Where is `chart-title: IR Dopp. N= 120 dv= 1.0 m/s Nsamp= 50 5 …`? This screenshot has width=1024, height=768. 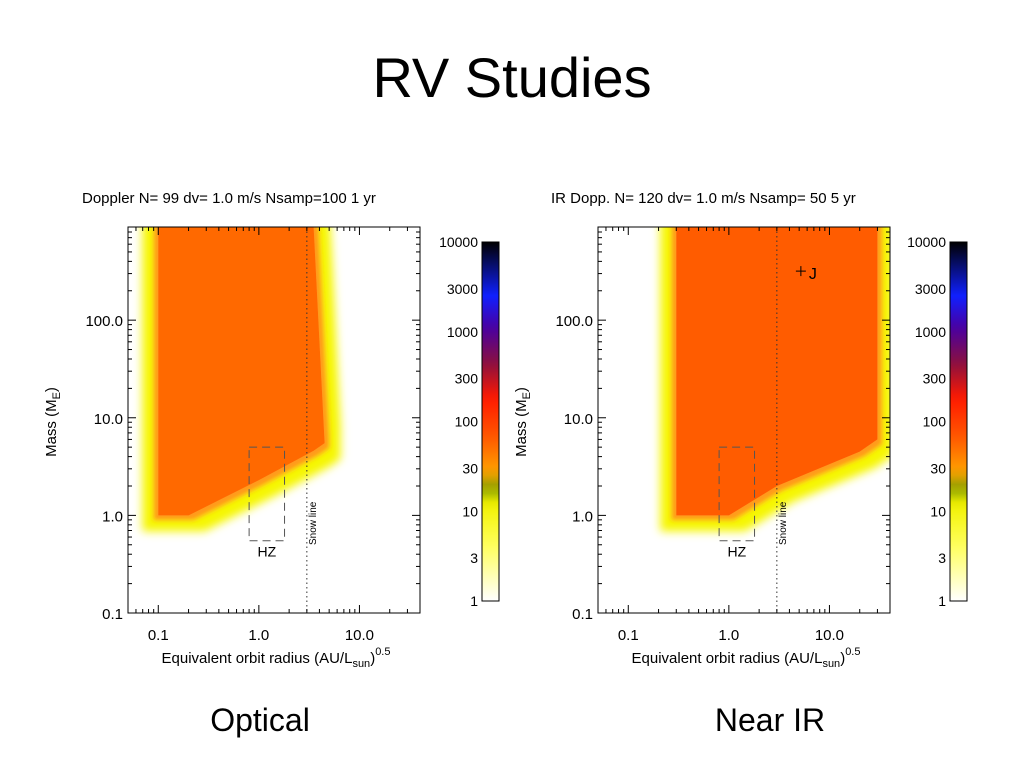 chart-title: IR Dopp. N= 120 dv= 1.0 m/s Nsamp= 50 5 … is located at coordinates (703, 198).